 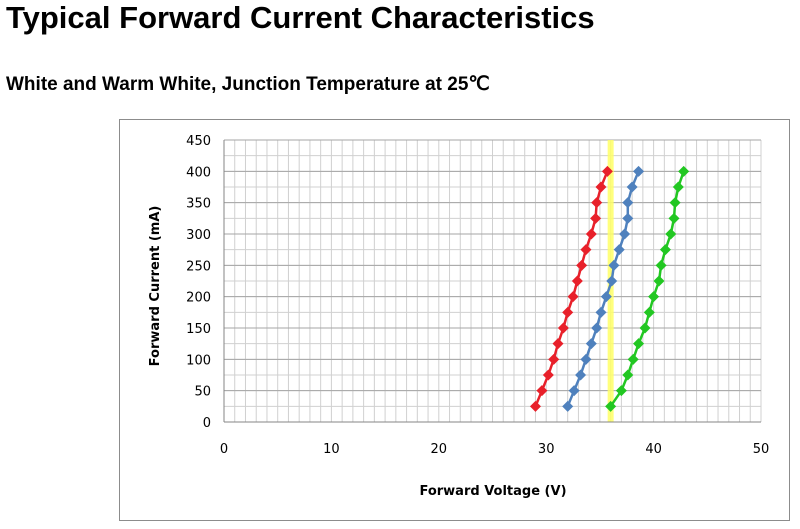 I want to click on x-axis-title: Forward Voltage (V), so click(x=492, y=491).